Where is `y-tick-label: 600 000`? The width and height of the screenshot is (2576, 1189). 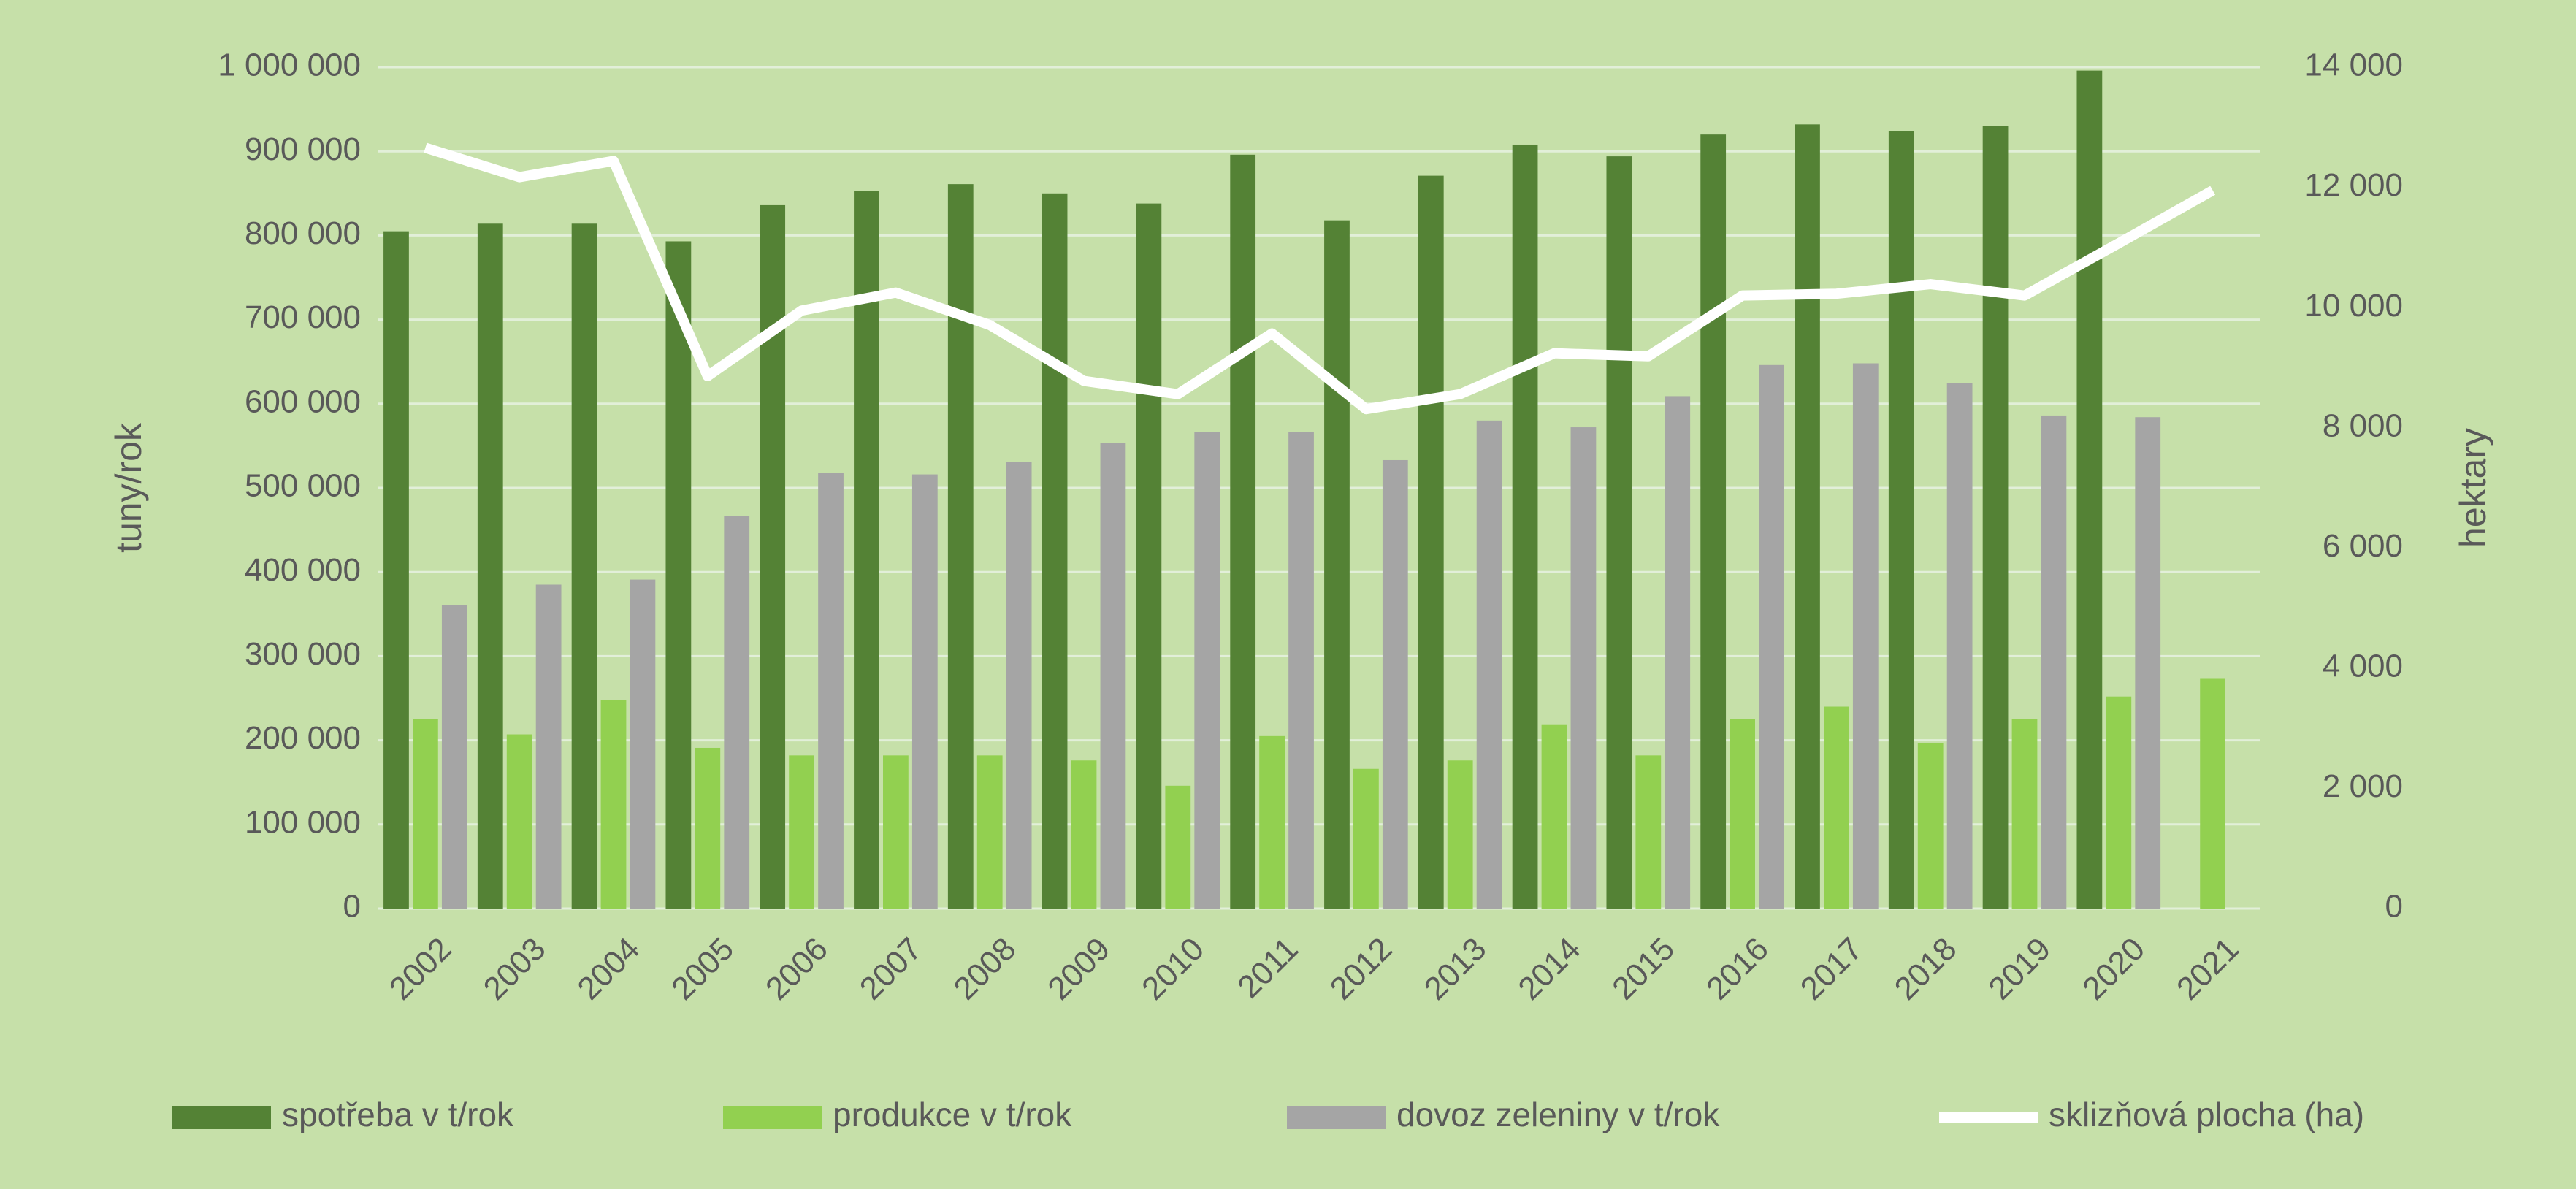 y-tick-label: 600 000 is located at coordinates (303, 401).